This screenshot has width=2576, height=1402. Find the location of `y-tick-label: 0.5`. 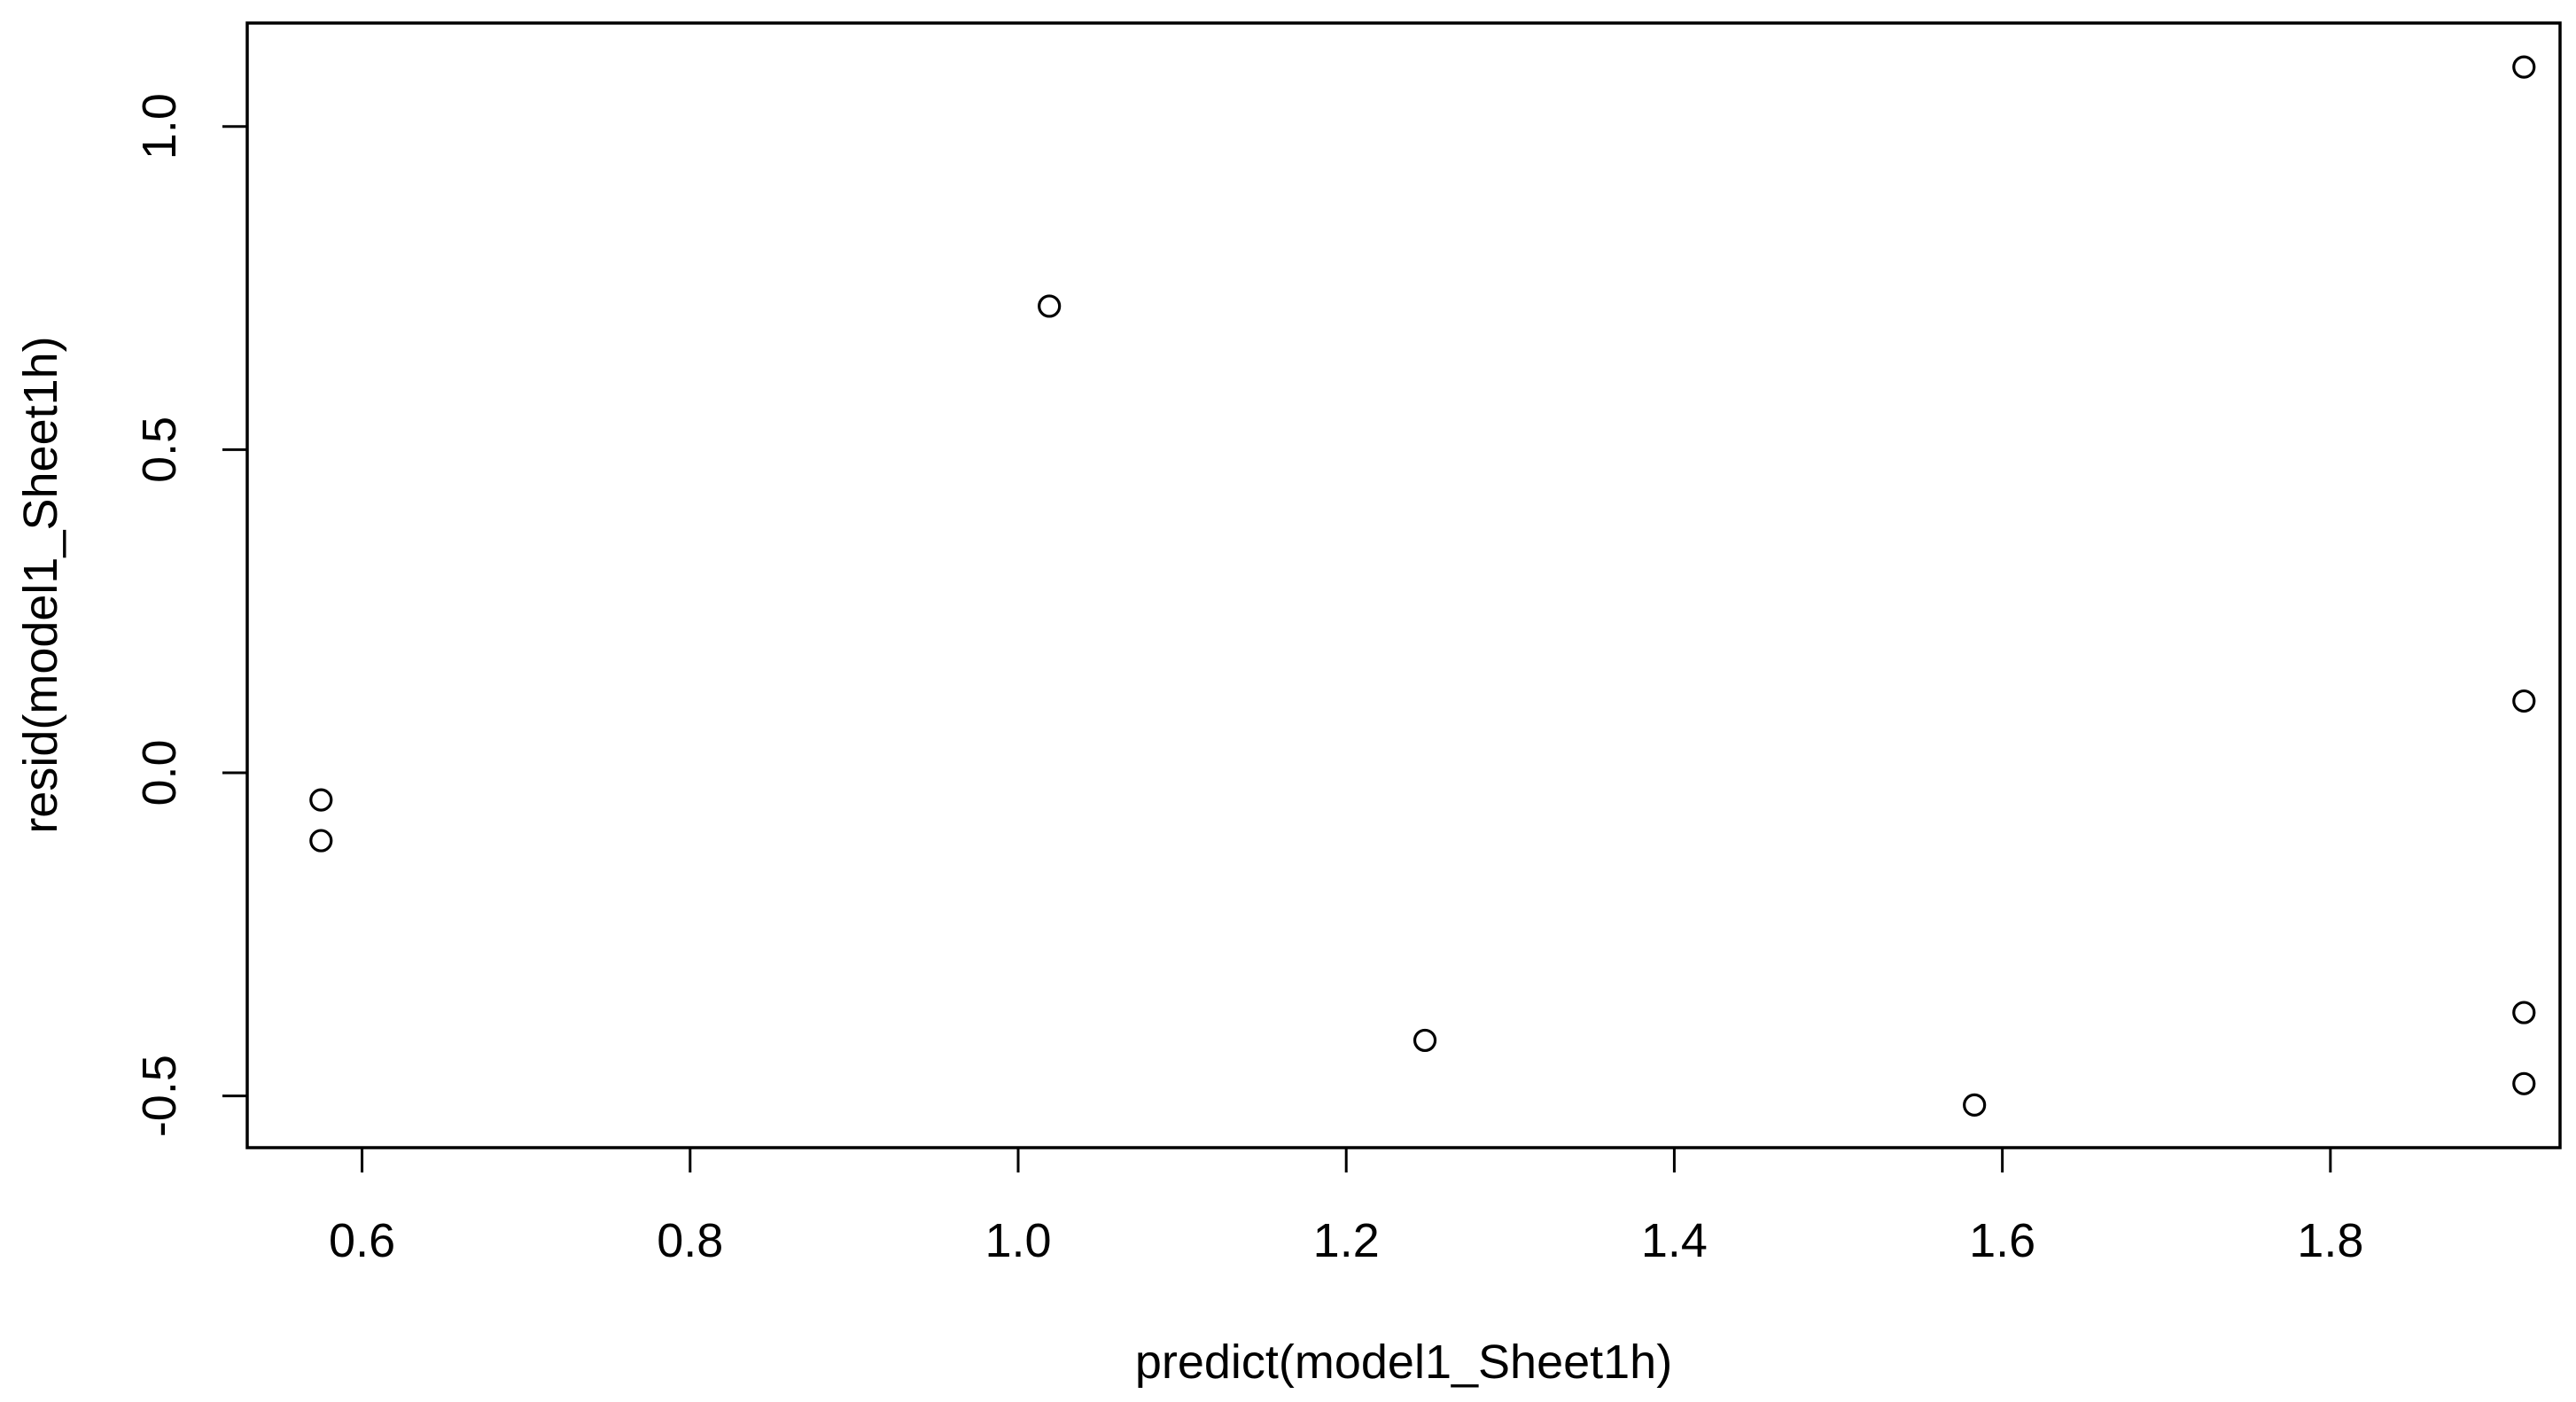

y-tick-label: 0.5 is located at coordinates (160, 450).